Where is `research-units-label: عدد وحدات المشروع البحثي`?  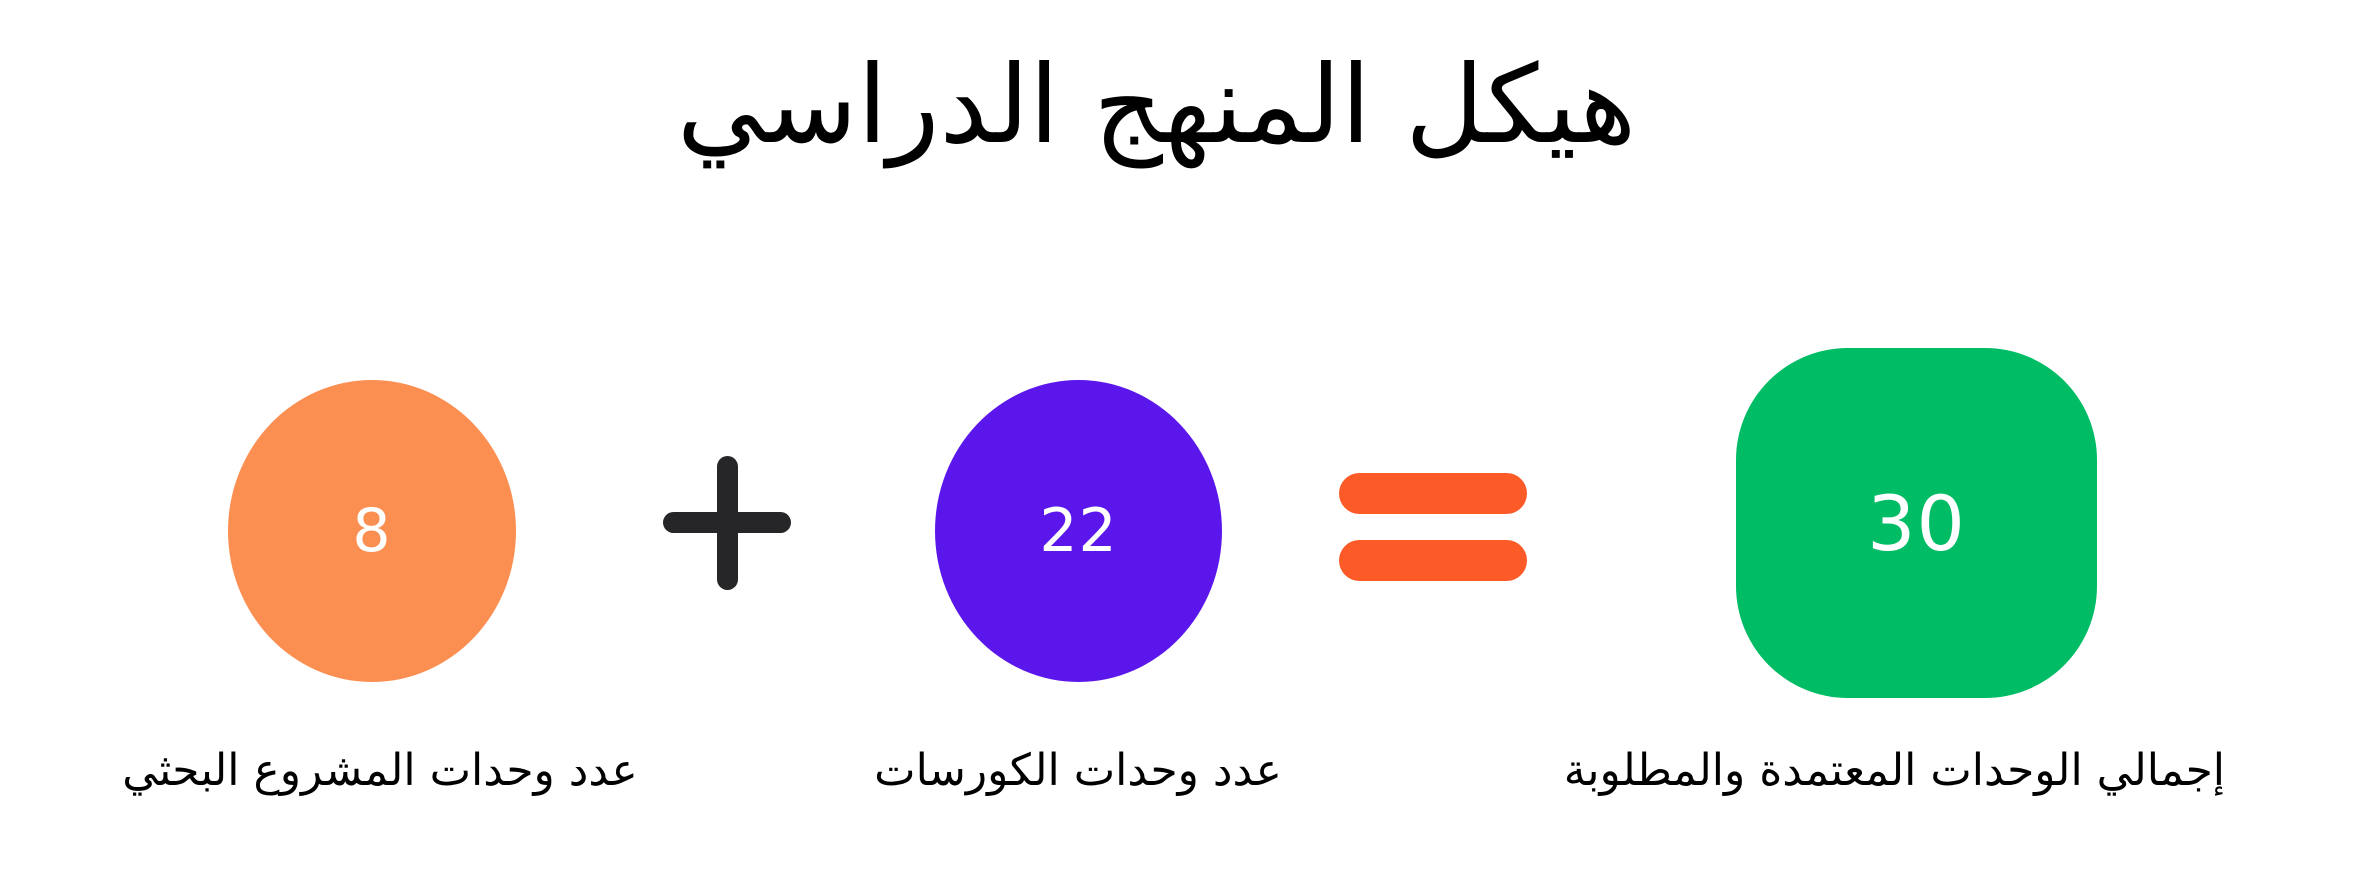 research-units-label: عدد وحدات المشروع البحثي is located at coordinates (380, 770).